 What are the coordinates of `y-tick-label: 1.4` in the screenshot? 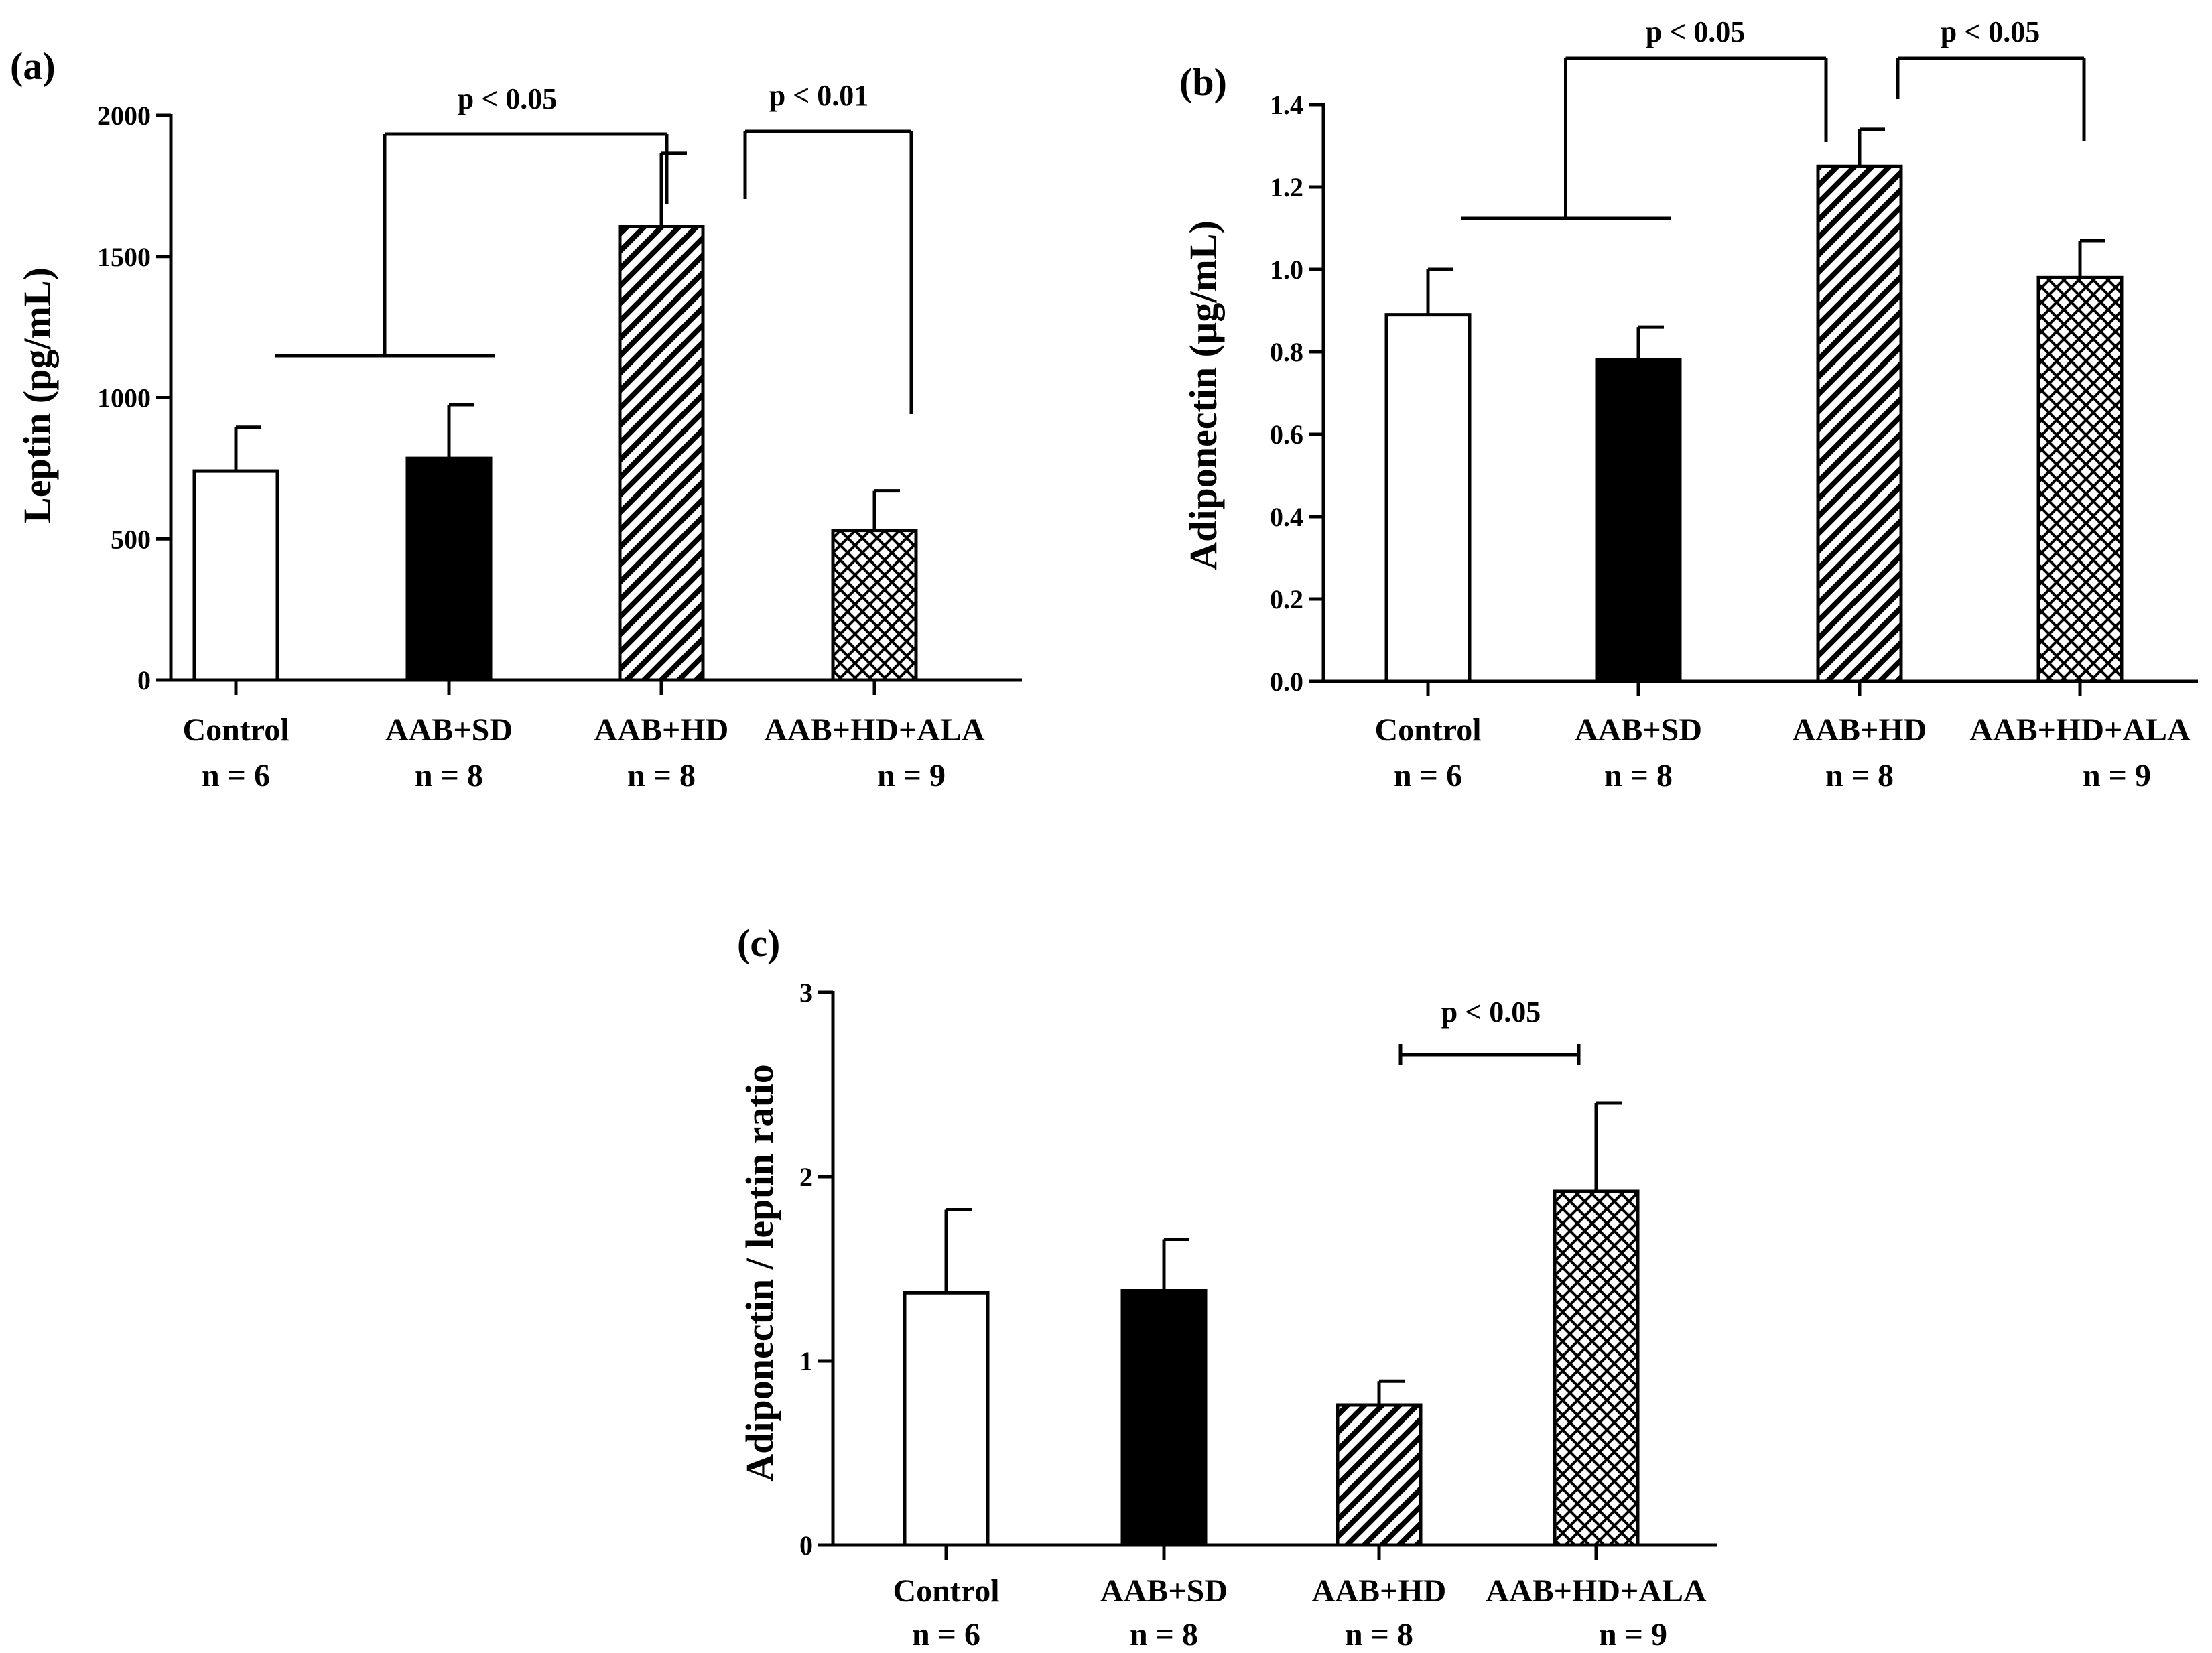 It's located at (1286, 105).